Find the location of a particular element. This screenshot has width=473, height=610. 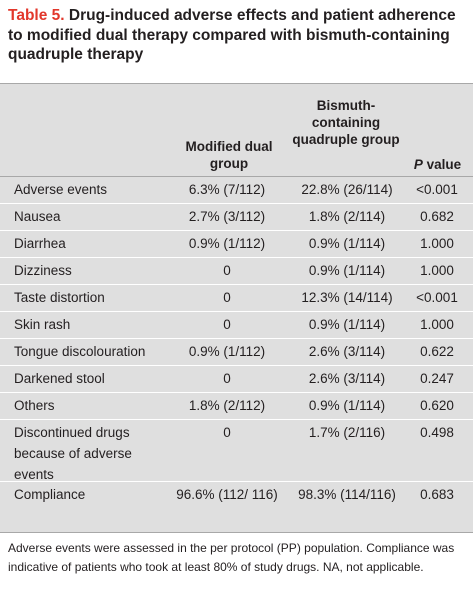

row-label: Taste distortion is located at coordinates (59, 297).